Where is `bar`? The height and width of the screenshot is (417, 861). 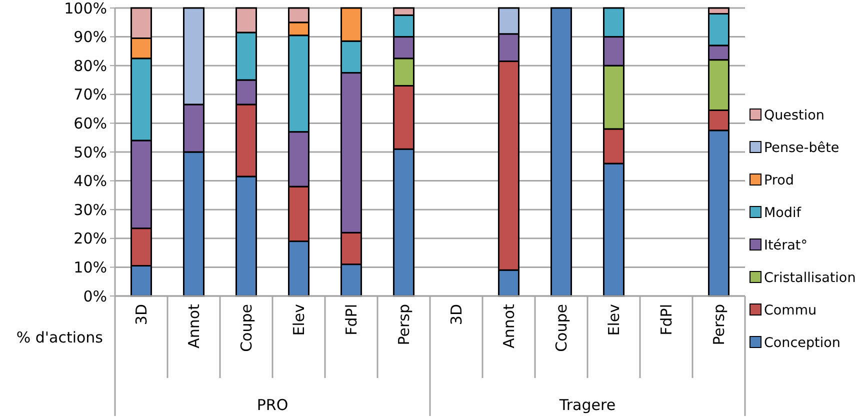 bar is located at coordinates (561, 152).